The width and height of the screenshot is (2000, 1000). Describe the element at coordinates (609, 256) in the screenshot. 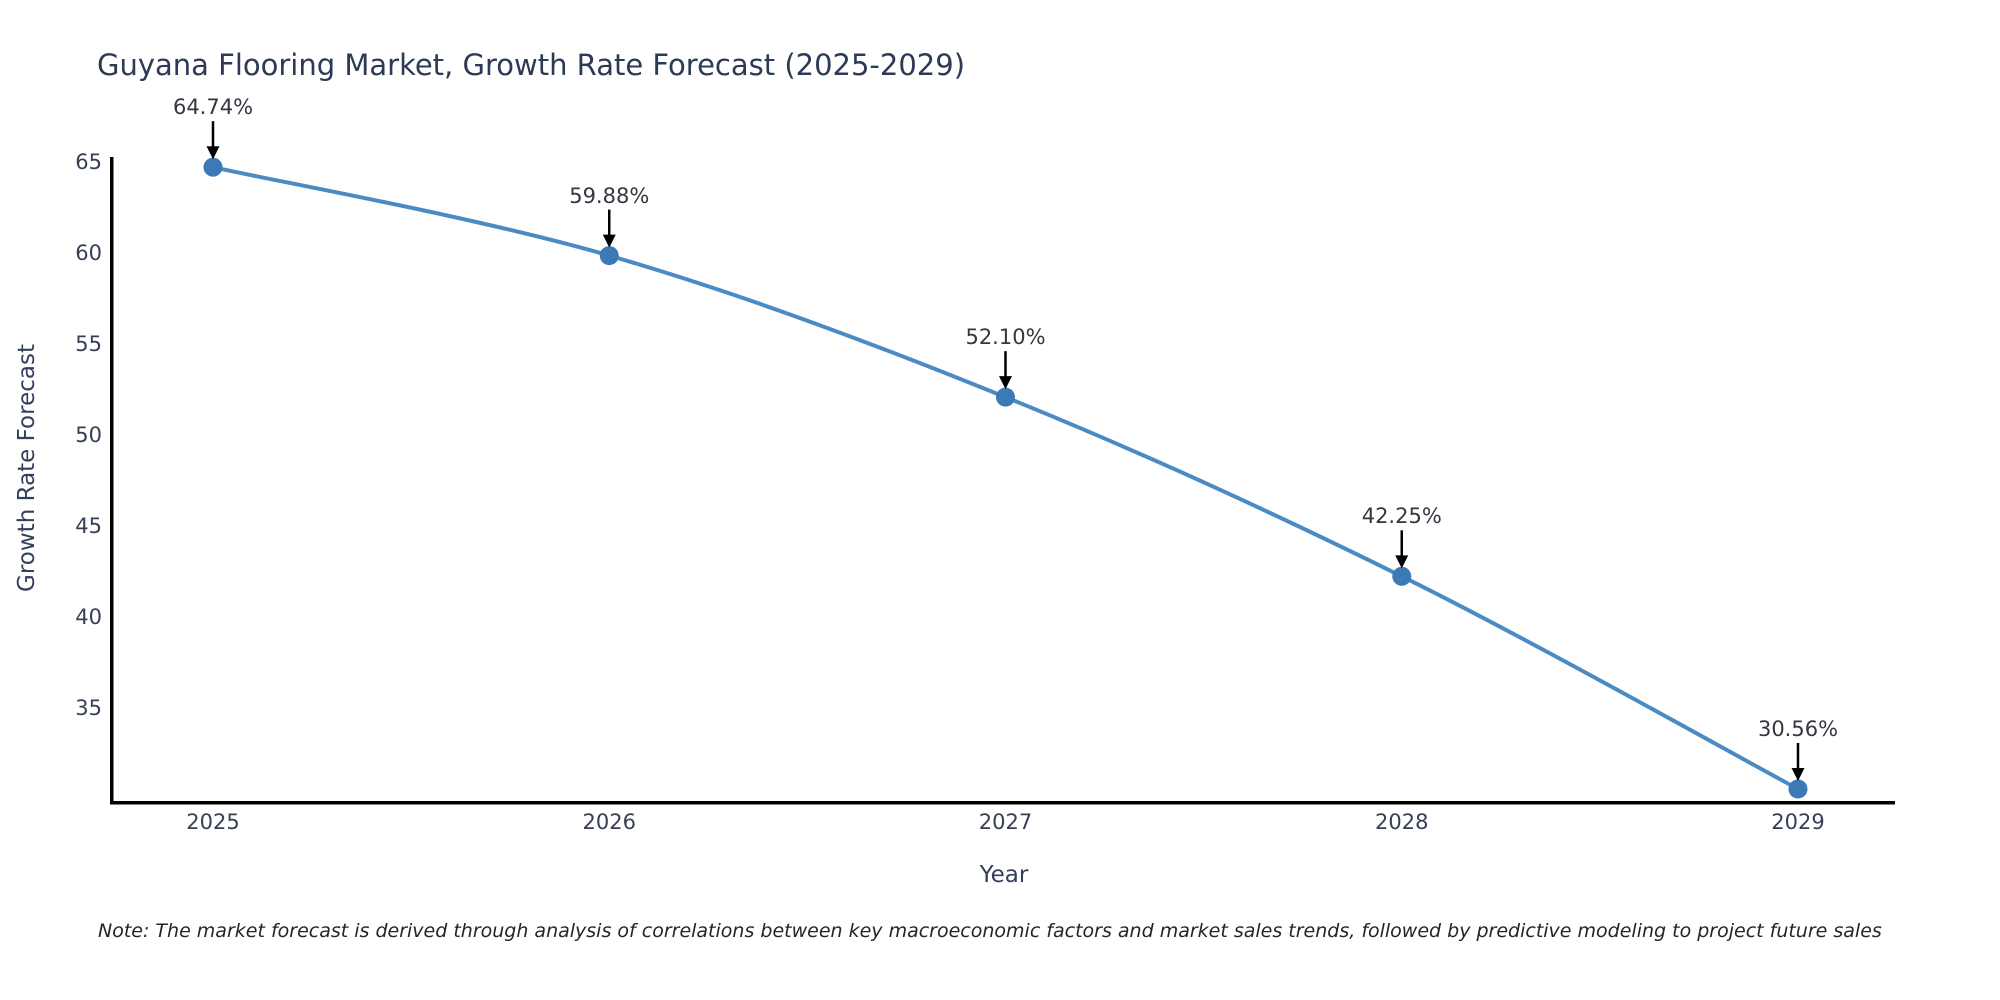

I see `data-point-2026` at that location.